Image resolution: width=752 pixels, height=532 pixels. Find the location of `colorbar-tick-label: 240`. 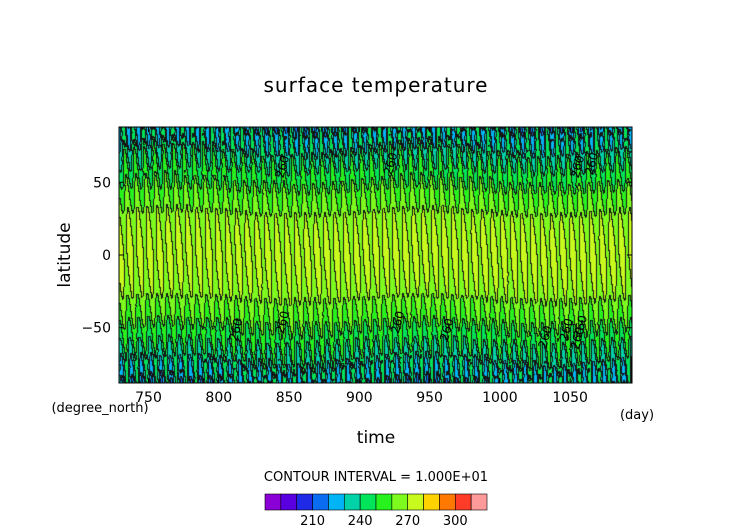

colorbar-tick-label: 240 is located at coordinates (360, 521).